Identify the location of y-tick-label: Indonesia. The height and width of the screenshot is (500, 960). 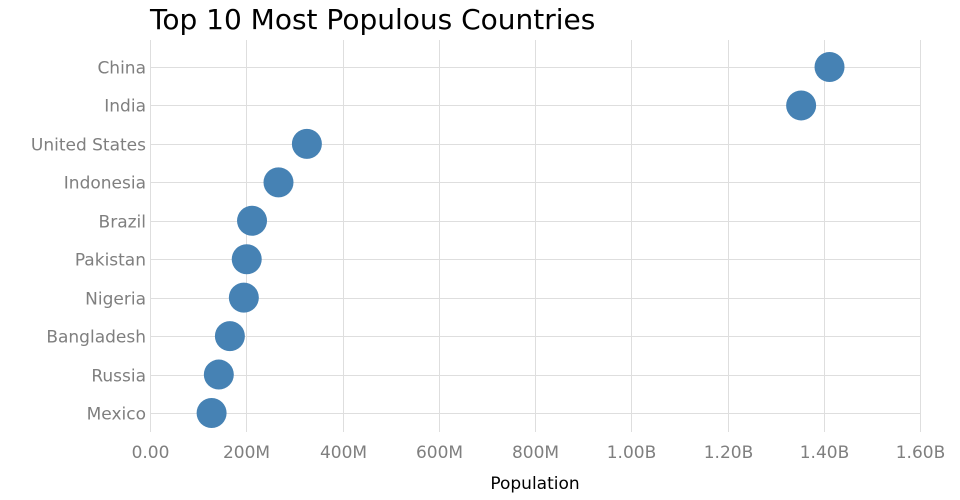
(105, 184).